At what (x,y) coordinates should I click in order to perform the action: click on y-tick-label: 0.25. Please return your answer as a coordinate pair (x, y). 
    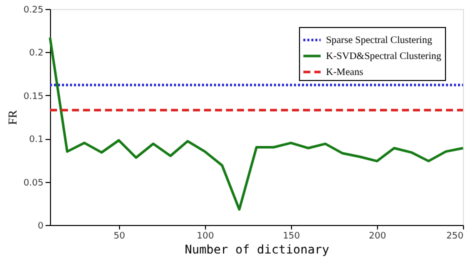
    Looking at the image, I should click on (33, 11).